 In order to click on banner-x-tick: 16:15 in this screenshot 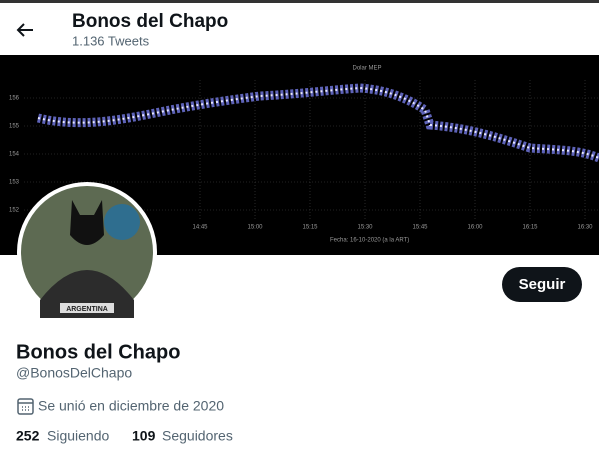, I will do `click(530, 228)`.